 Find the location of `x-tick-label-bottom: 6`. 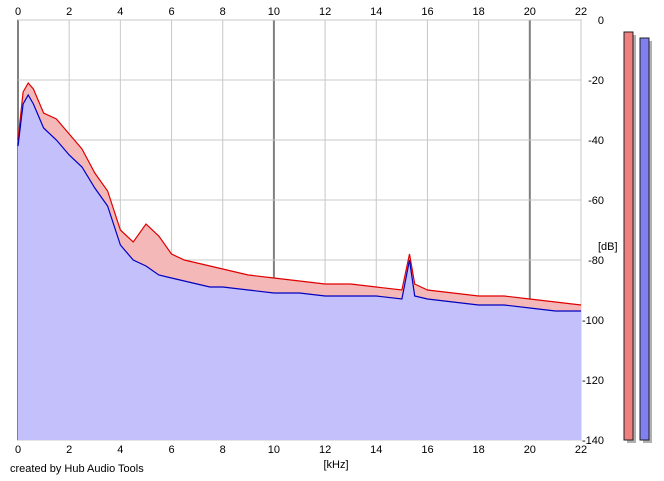

x-tick-label-bottom: 6 is located at coordinates (171, 450).